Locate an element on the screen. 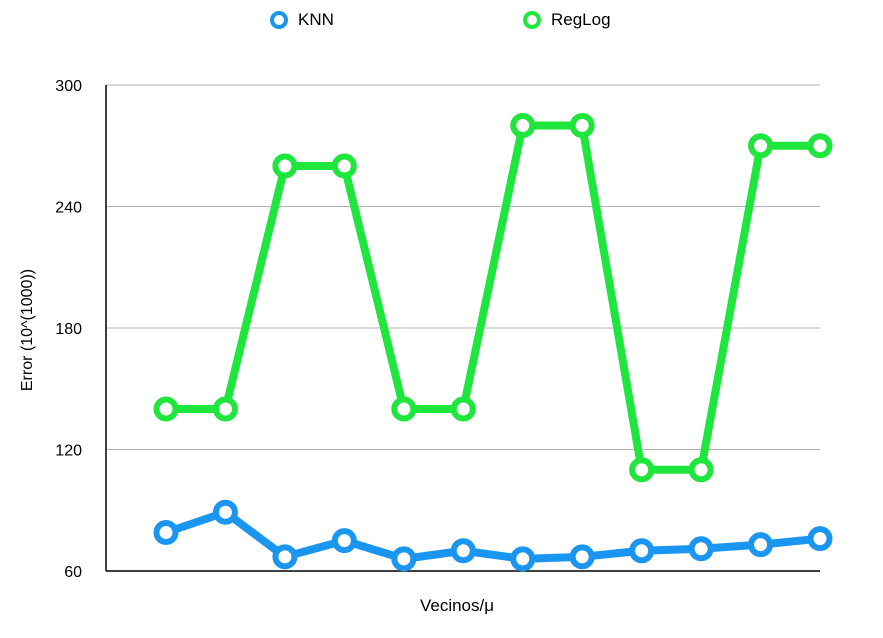 The height and width of the screenshot is (638, 883). legend-item-knn: KNN is located at coordinates (302, 20).